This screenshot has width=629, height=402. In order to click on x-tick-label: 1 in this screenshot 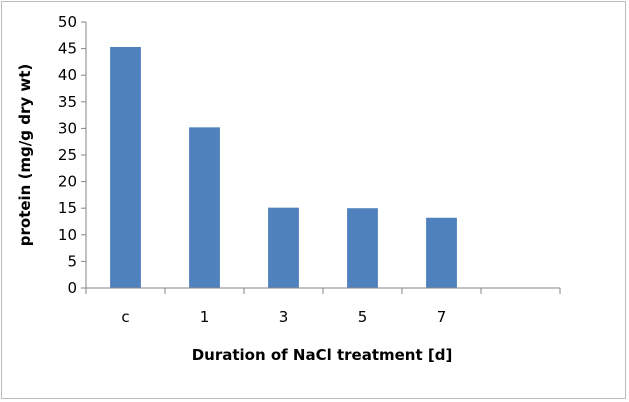, I will do `click(205, 317)`.